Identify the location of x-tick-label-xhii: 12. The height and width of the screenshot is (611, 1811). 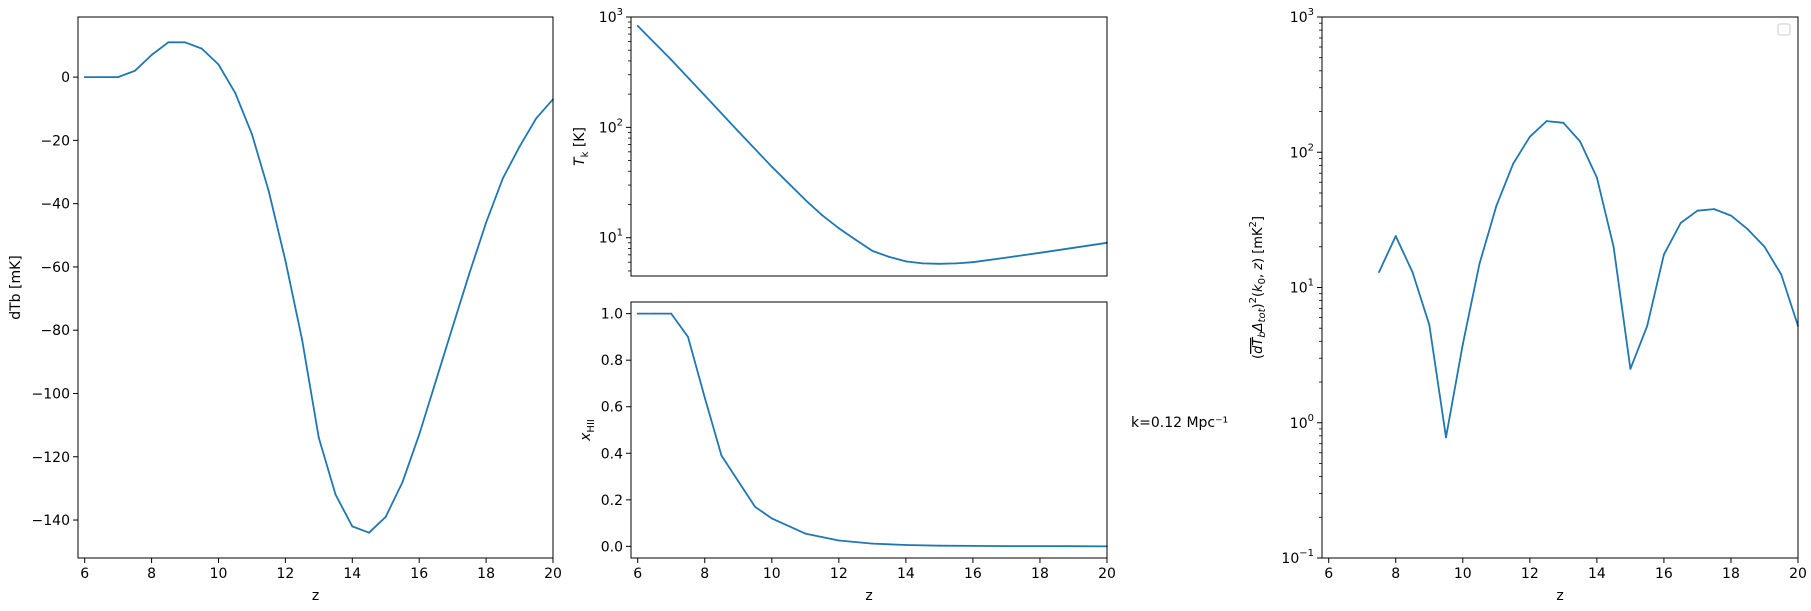
(839, 574).